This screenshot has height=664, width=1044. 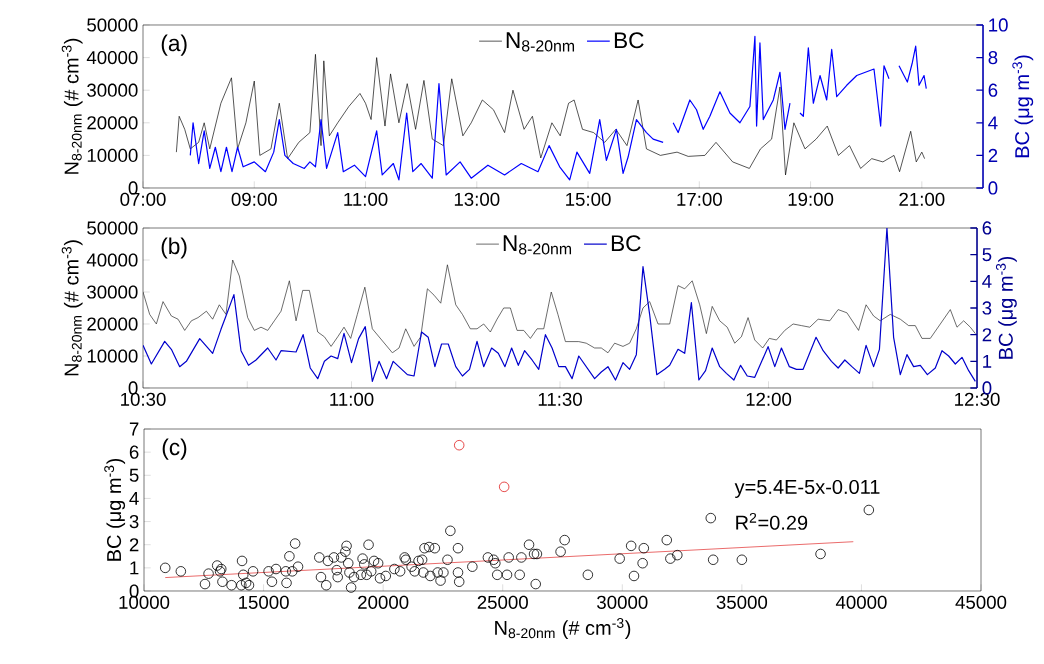 I want to click on x-tick-label: 45000, so click(x=981, y=602).